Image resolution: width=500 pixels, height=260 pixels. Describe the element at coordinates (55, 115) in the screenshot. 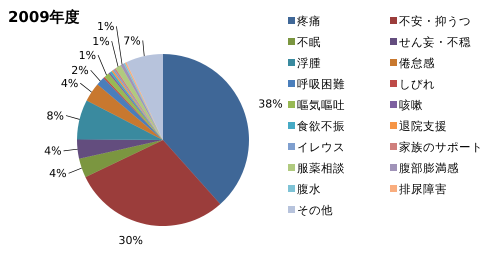

I see `data-label: 8%` at that location.